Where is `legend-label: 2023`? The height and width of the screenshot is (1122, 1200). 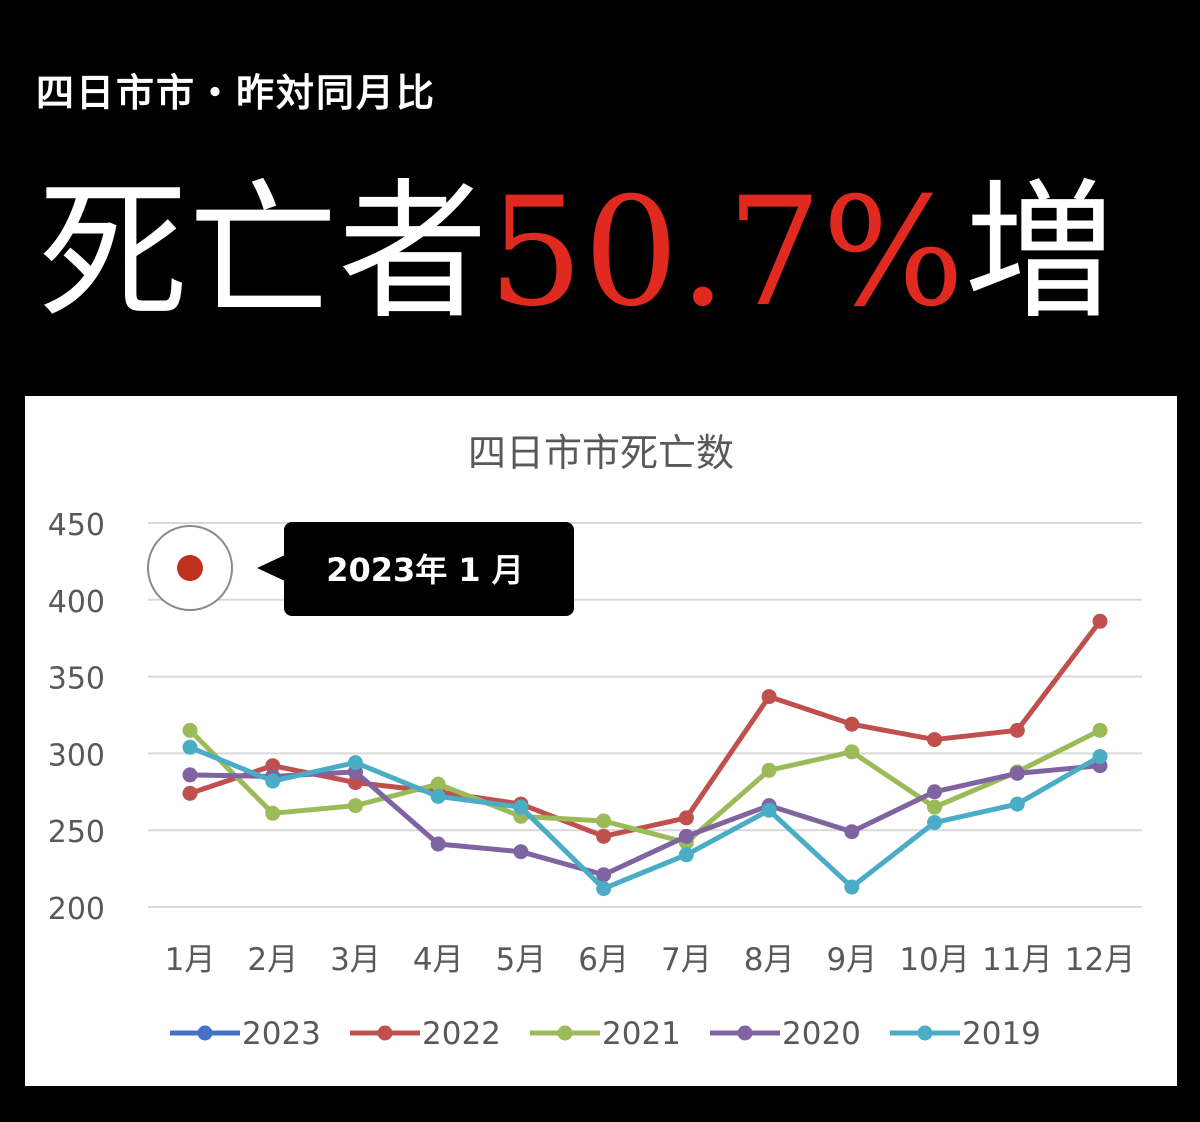
legend-label: 2023 is located at coordinates (281, 1034).